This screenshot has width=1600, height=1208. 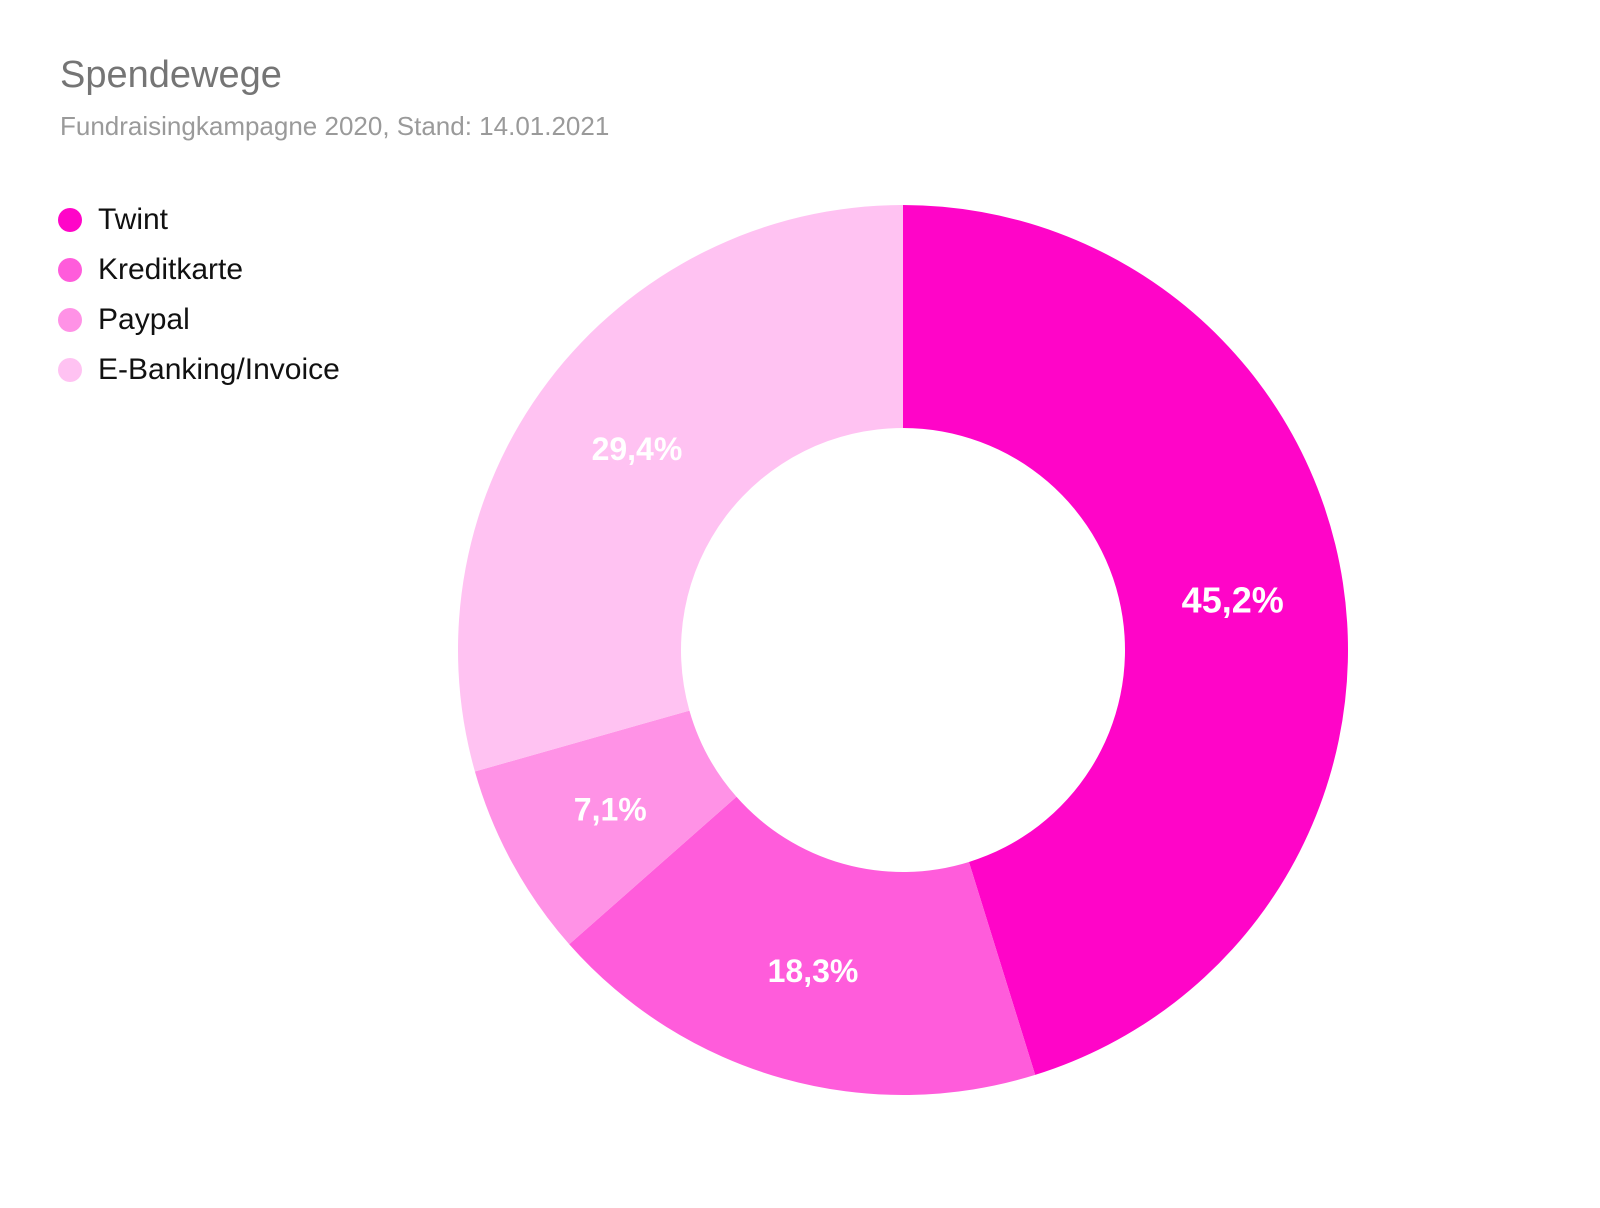 What do you see at coordinates (637, 449) in the screenshot?
I see `slice-label-ebanking: 29,4%` at bounding box center [637, 449].